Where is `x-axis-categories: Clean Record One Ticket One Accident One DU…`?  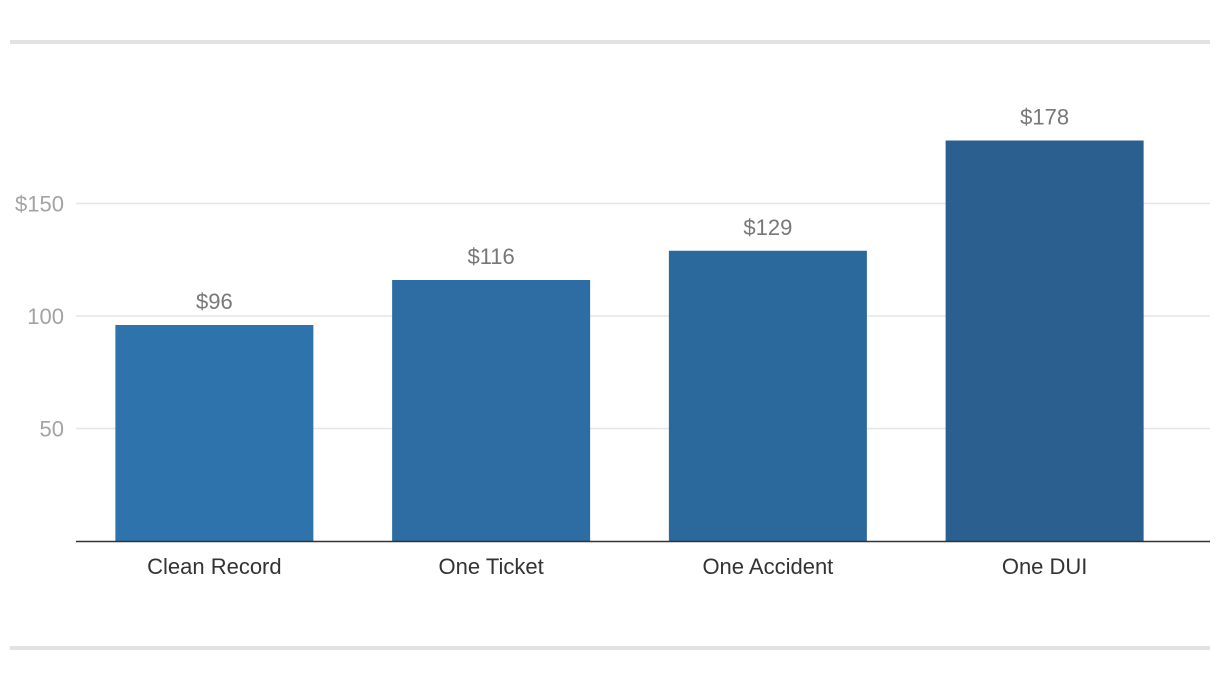
x-axis-categories: Clean Record One Ticket One Accident One DU… is located at coordinates (617, 566).